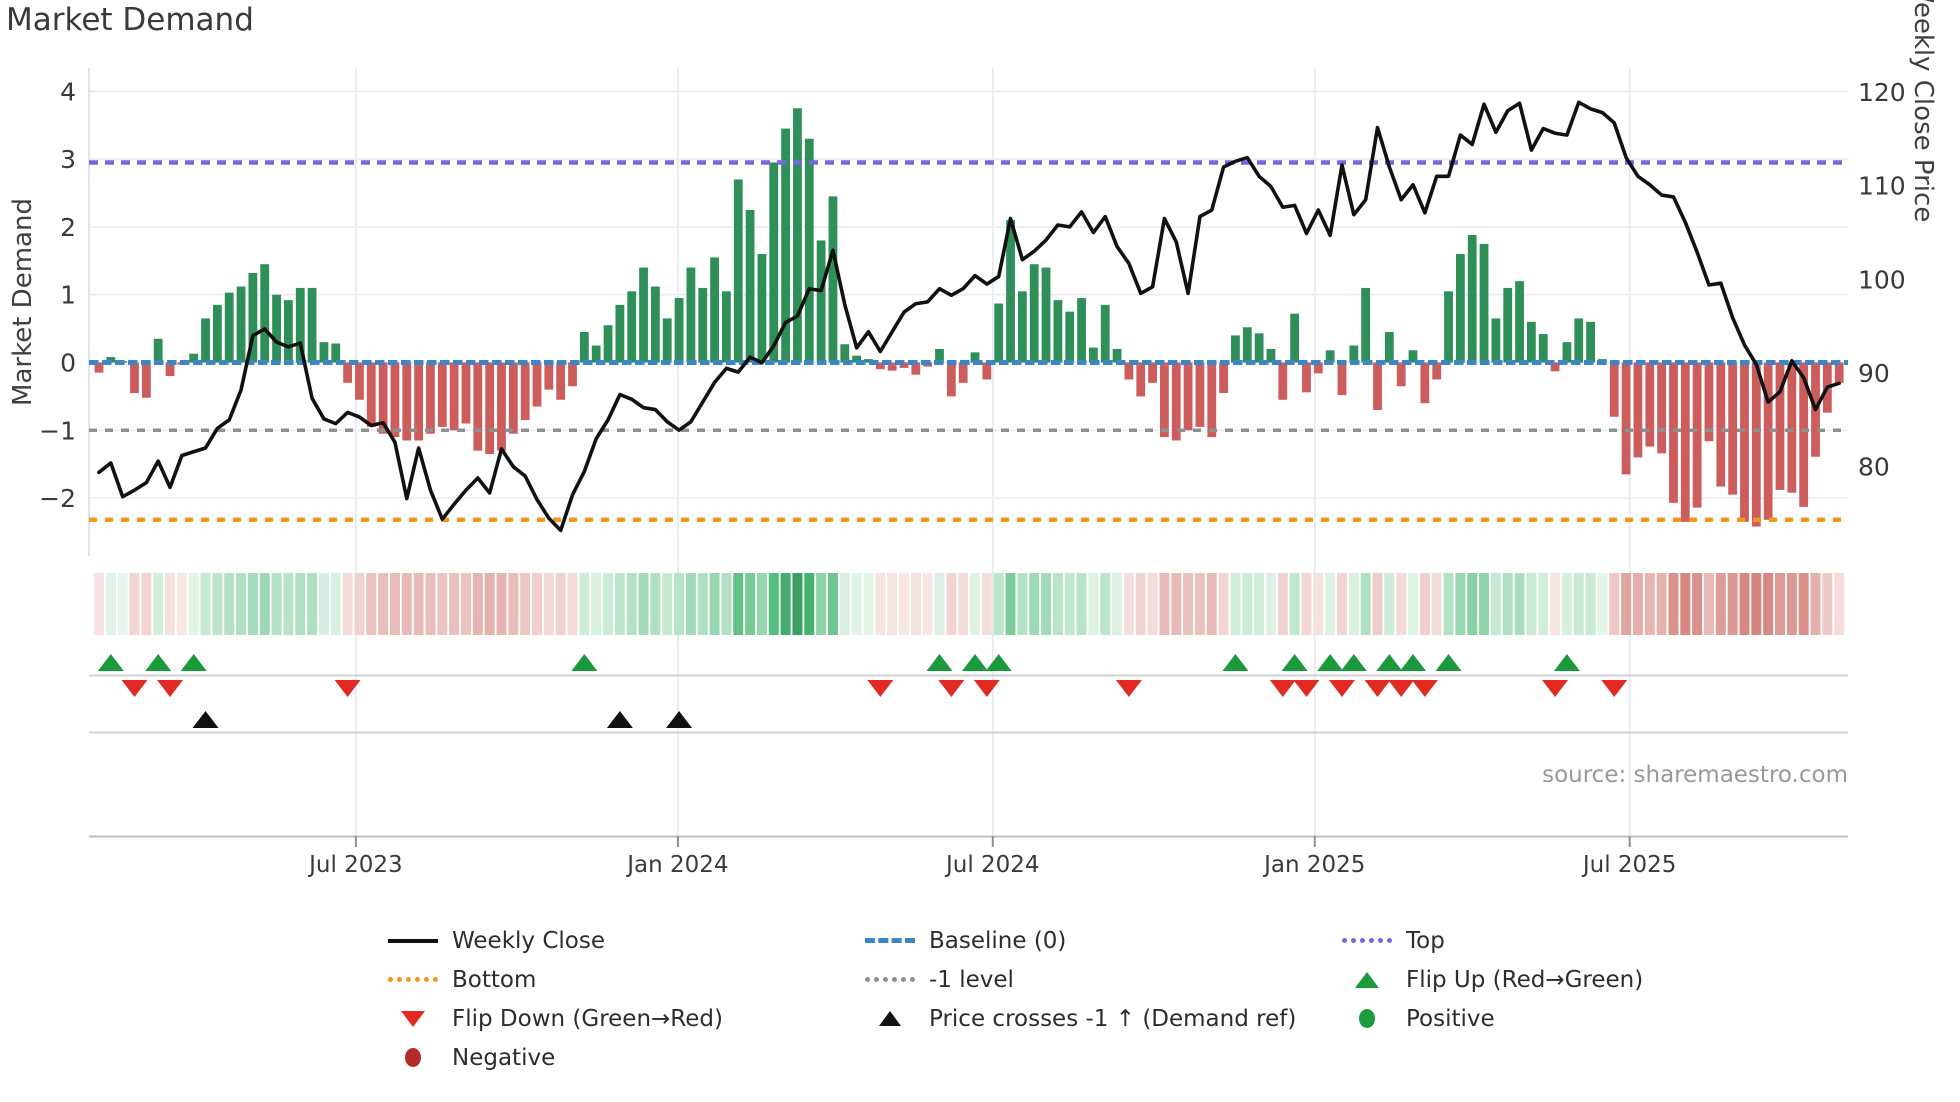 The height and width of the screenshot is (1102, 1960). I want to click on line-black-glyph, so click(413, 940).